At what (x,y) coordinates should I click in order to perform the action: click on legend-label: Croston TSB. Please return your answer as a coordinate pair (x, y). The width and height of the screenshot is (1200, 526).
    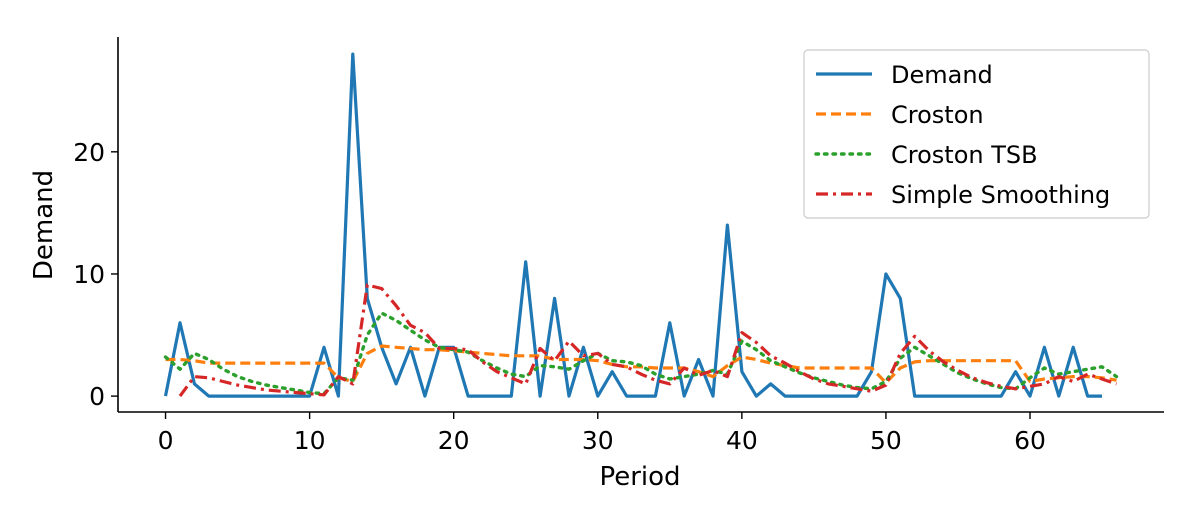
    Looking at the image, I should click on (964, 155).